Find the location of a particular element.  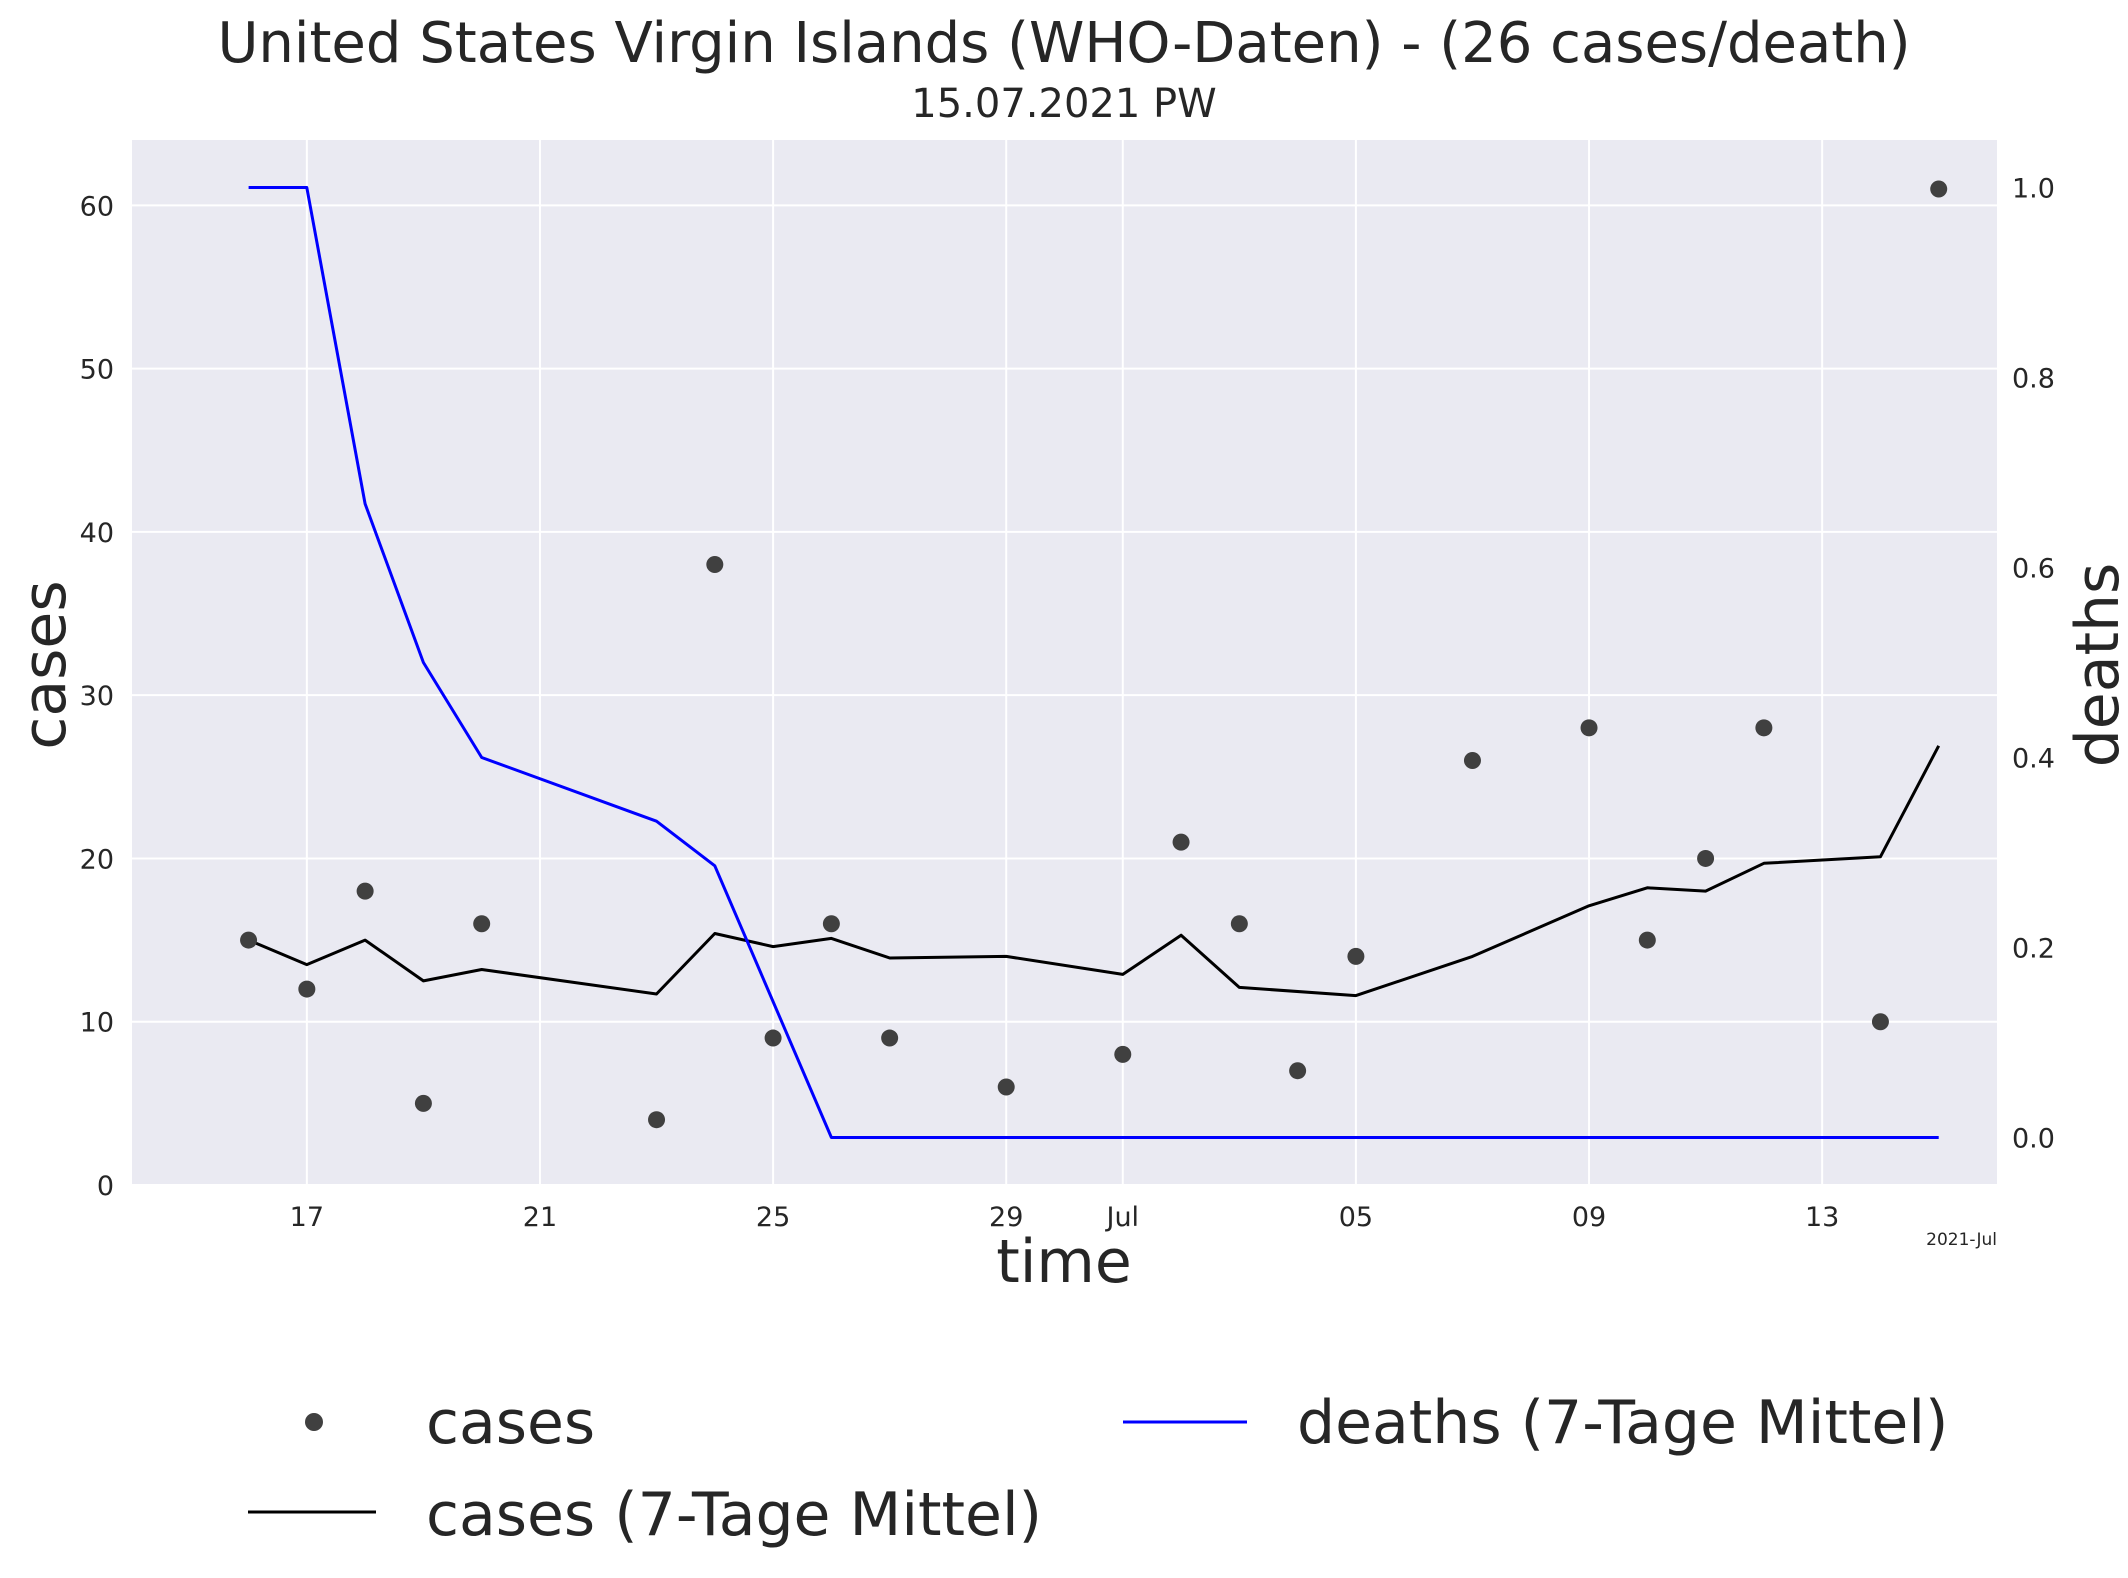

y-tick-label-right: 0.4 is located at coordinates (2033, 759).